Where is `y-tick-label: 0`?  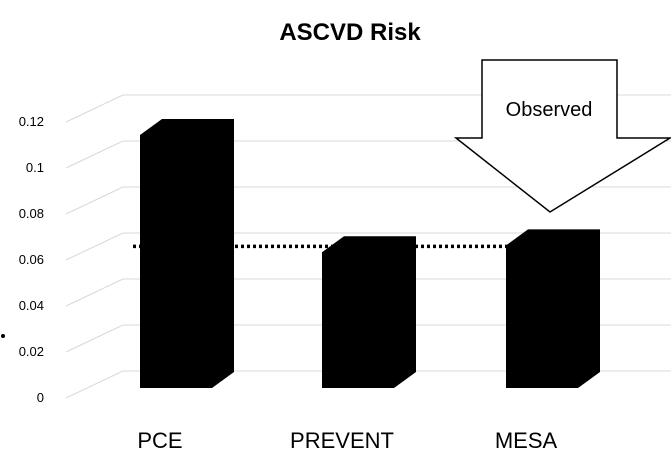
y-tick-label: 0 is located at coordinates (40, 397).